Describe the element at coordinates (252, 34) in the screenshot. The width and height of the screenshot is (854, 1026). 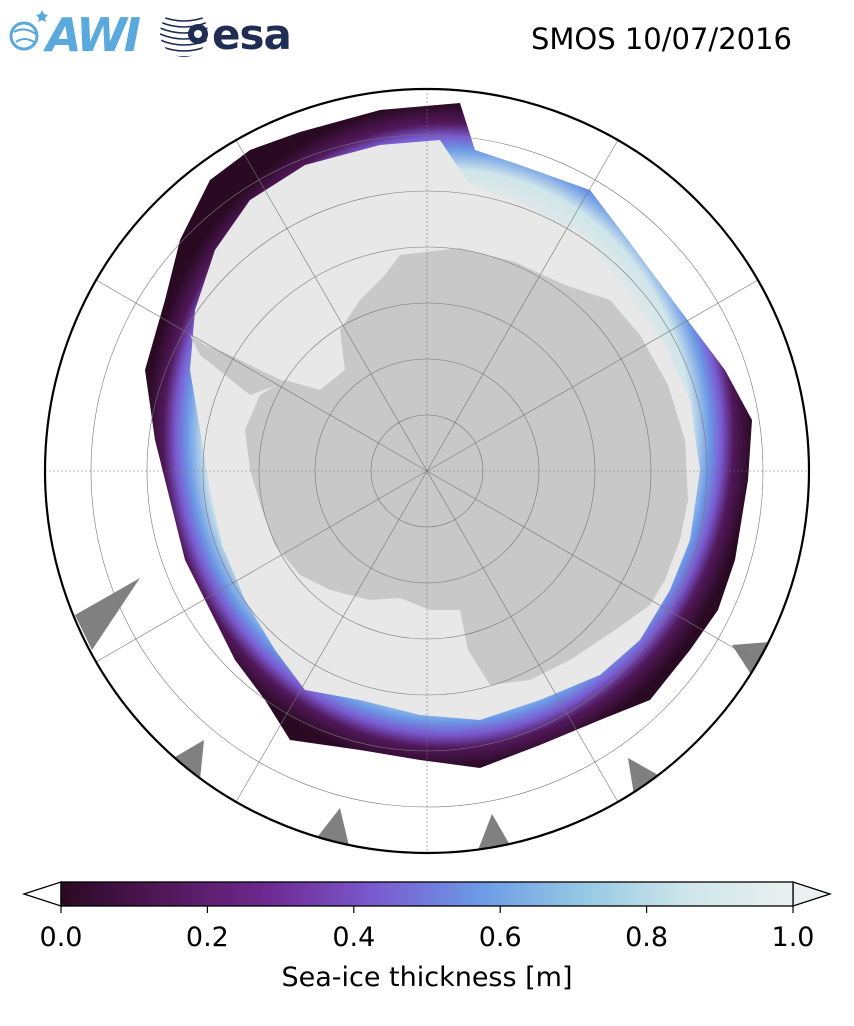
I see `esa-logo-text: esa` at that location.